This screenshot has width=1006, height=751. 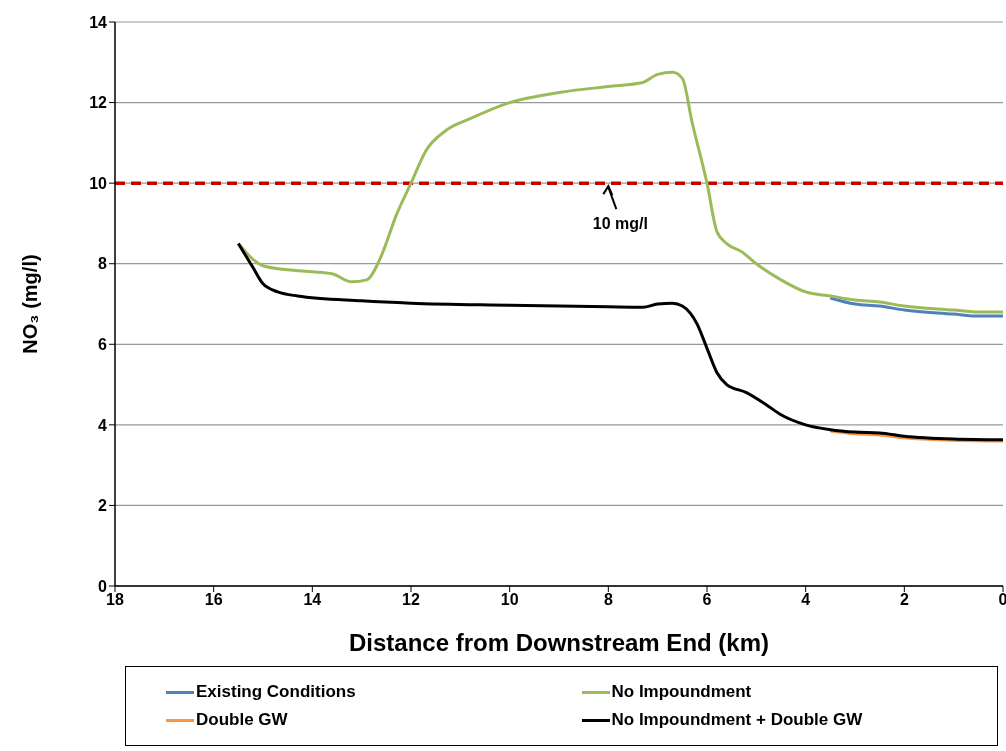 I want to click on y-tick-label: 14, so click(x=98, y=22).